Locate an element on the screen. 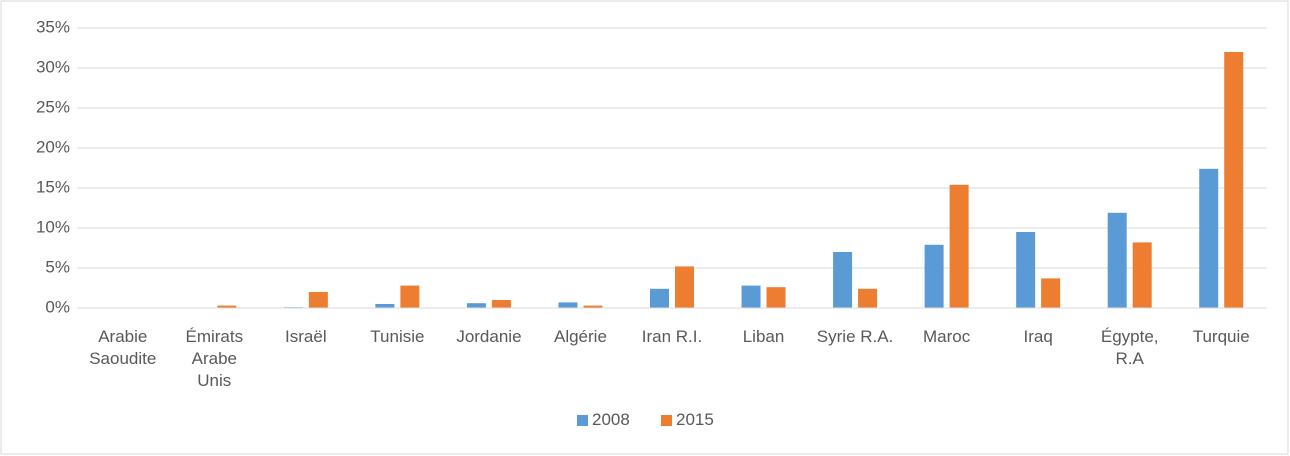 The width and height of the screenshot is (1290, 456). x-tick-label: Émirats Arabe Unis is located at coordinates (214, 358).